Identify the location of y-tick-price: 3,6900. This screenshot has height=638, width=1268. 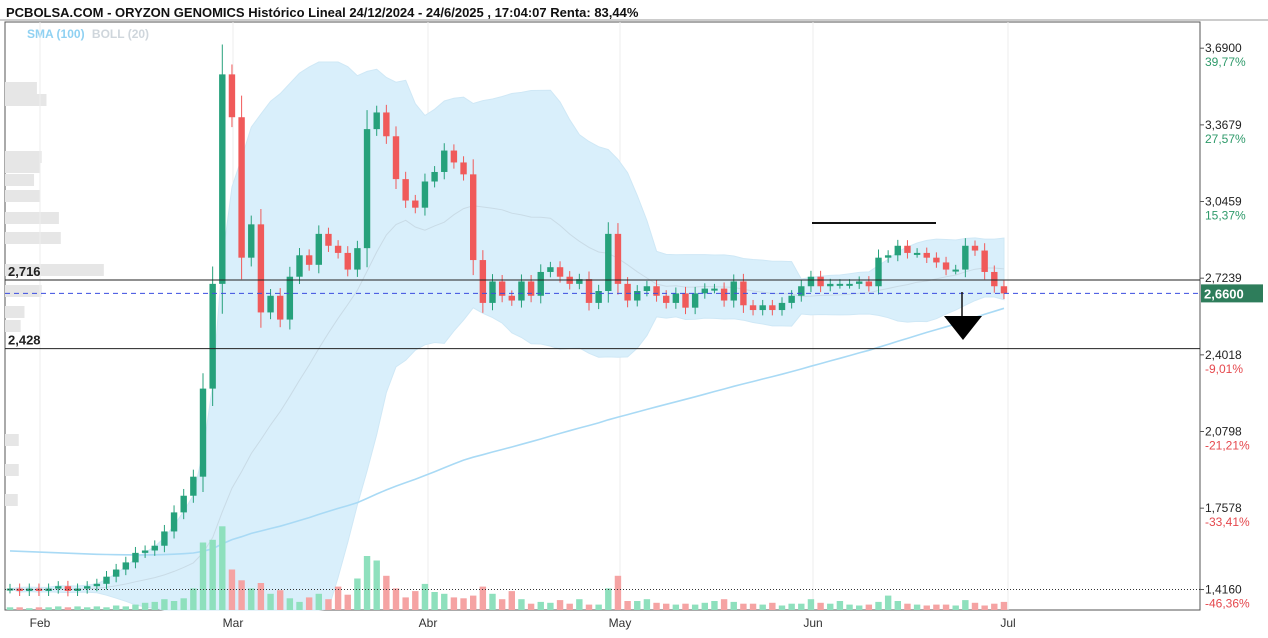
(1223, 48).